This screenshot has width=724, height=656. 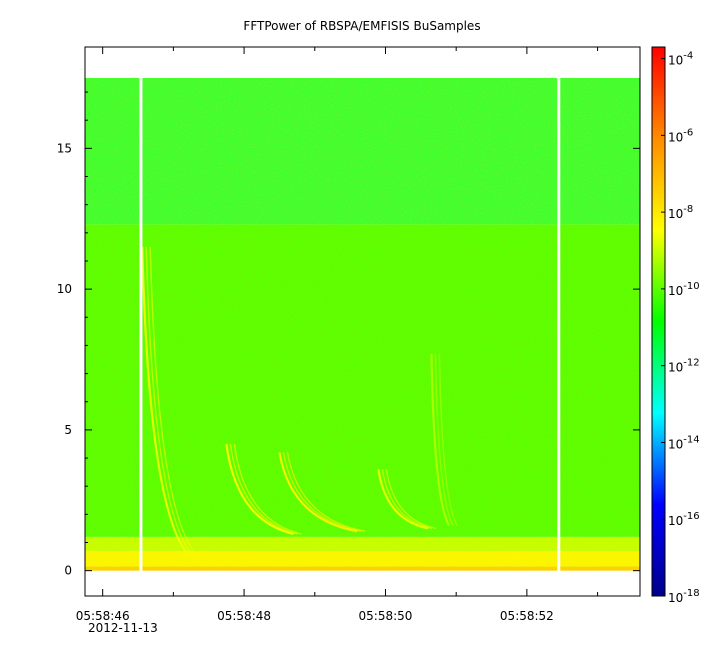 I want to click on y-tick-label: 0, so click(x=68, y=571).